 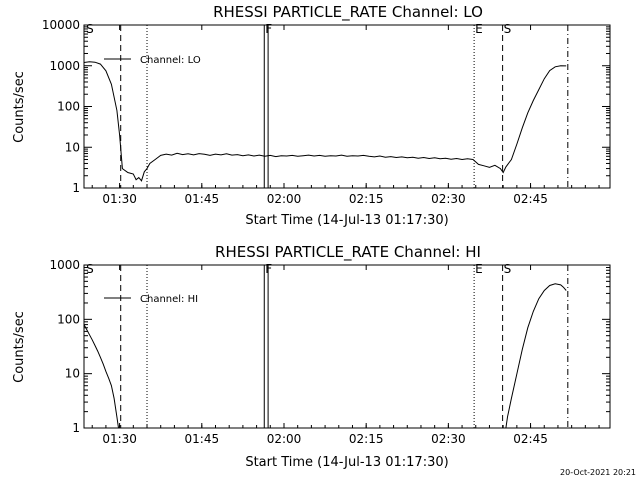 What do you see at coordinates (170, 60) in the screenshot?
I see `legend-lo-label: Channel: LO` at bounding box center [170, 60].